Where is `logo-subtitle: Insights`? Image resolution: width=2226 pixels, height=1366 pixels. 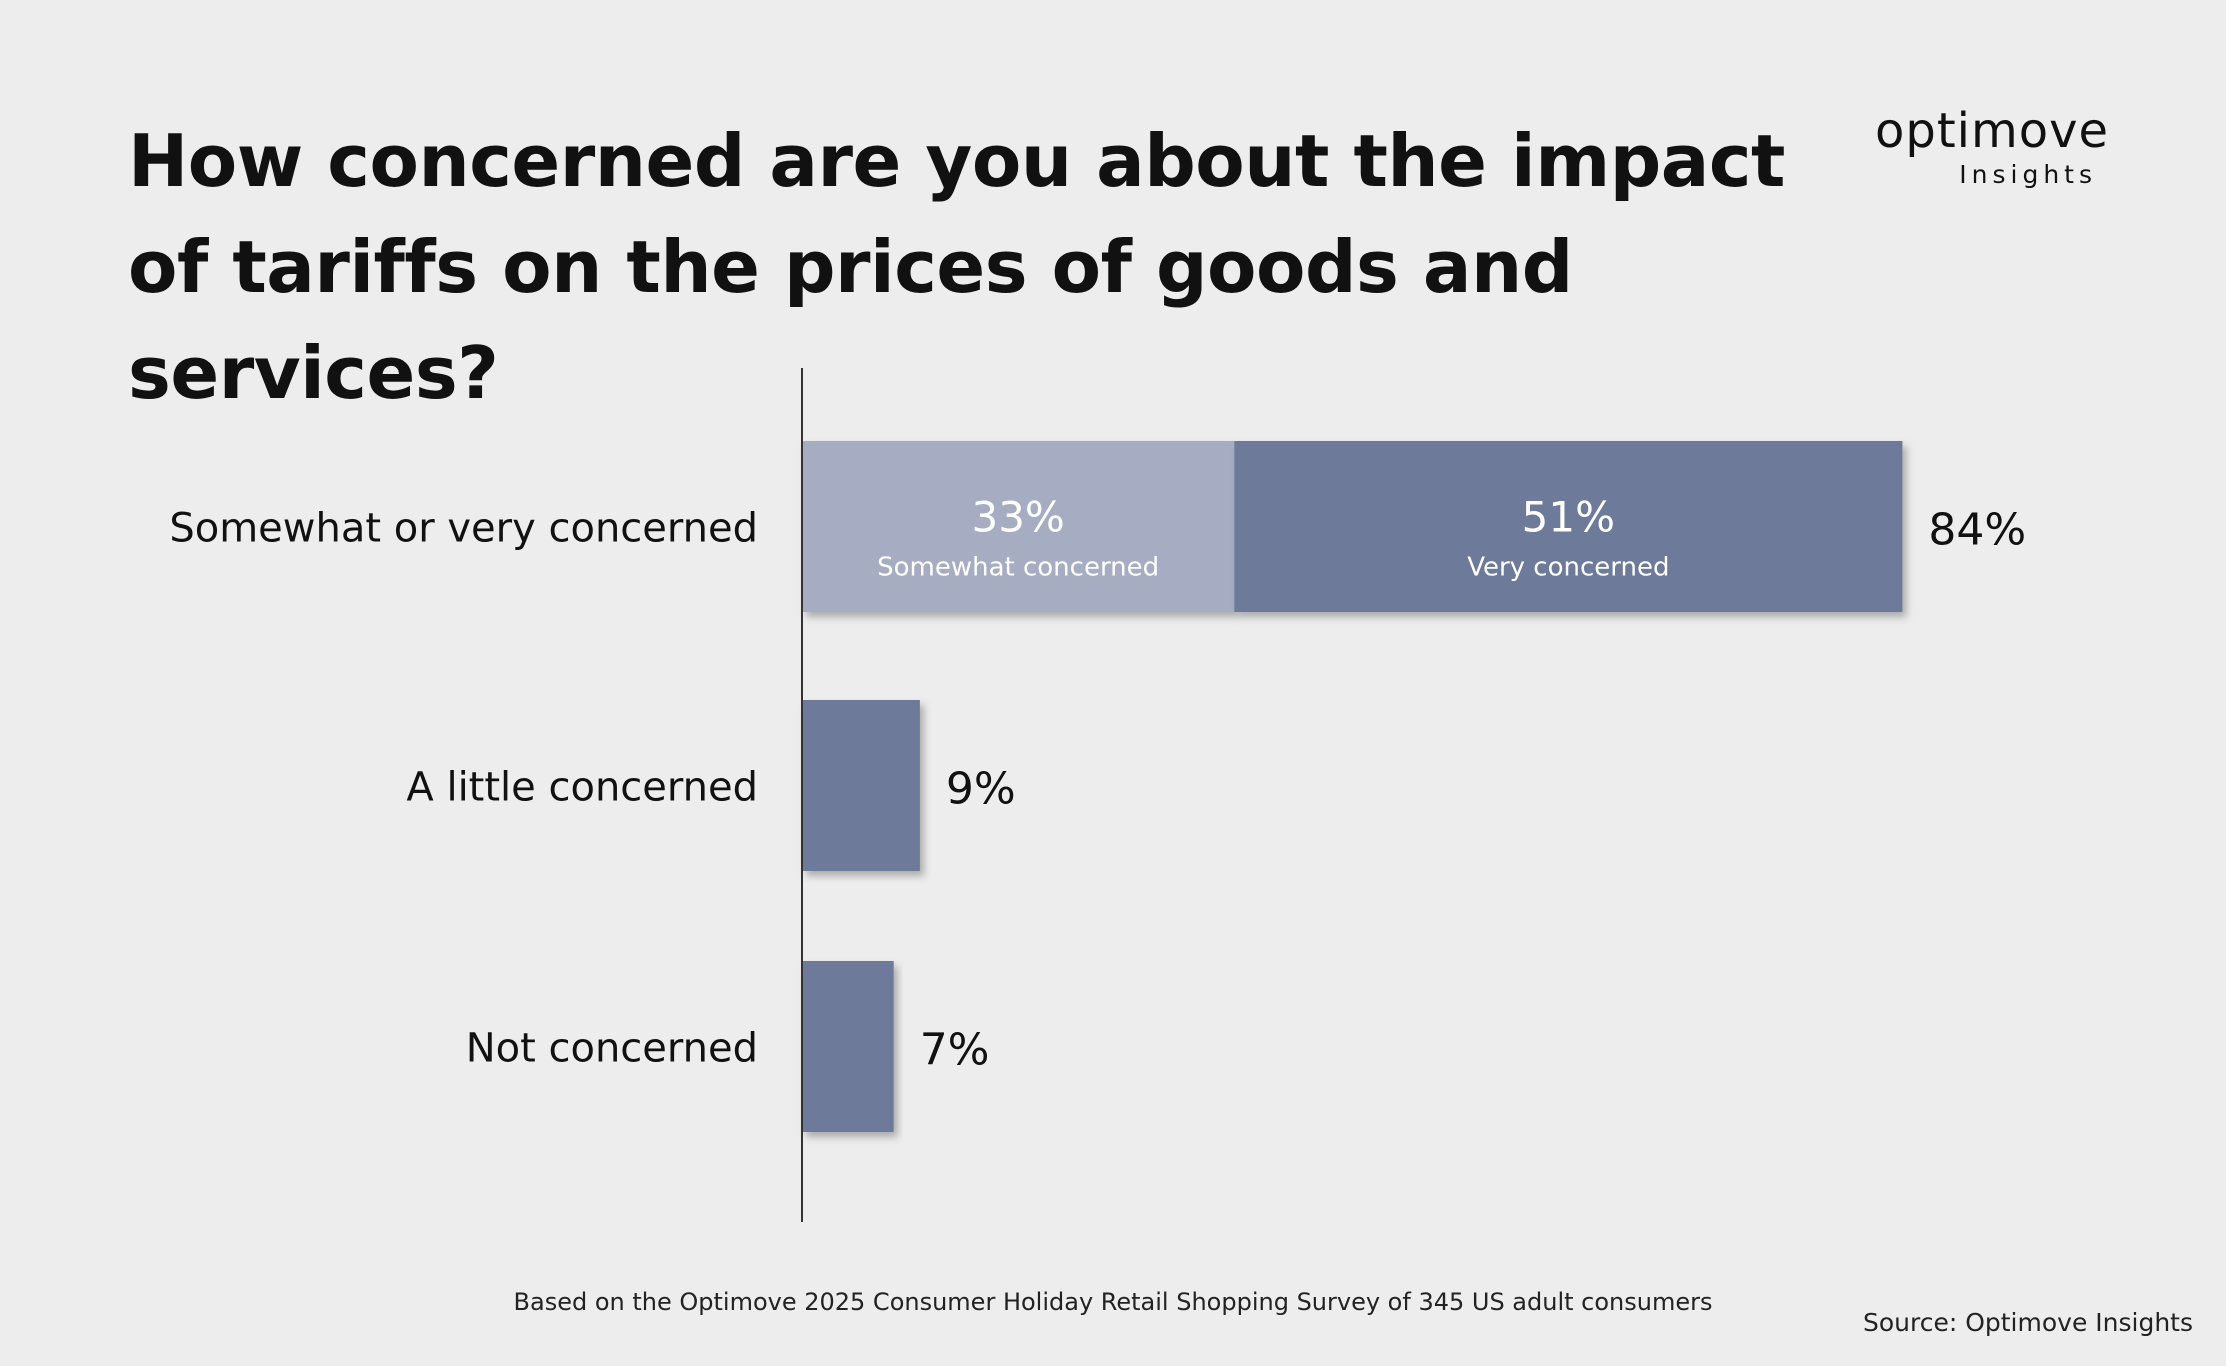
logo-subtitle: Insights is located at coordinates (2028, 174).